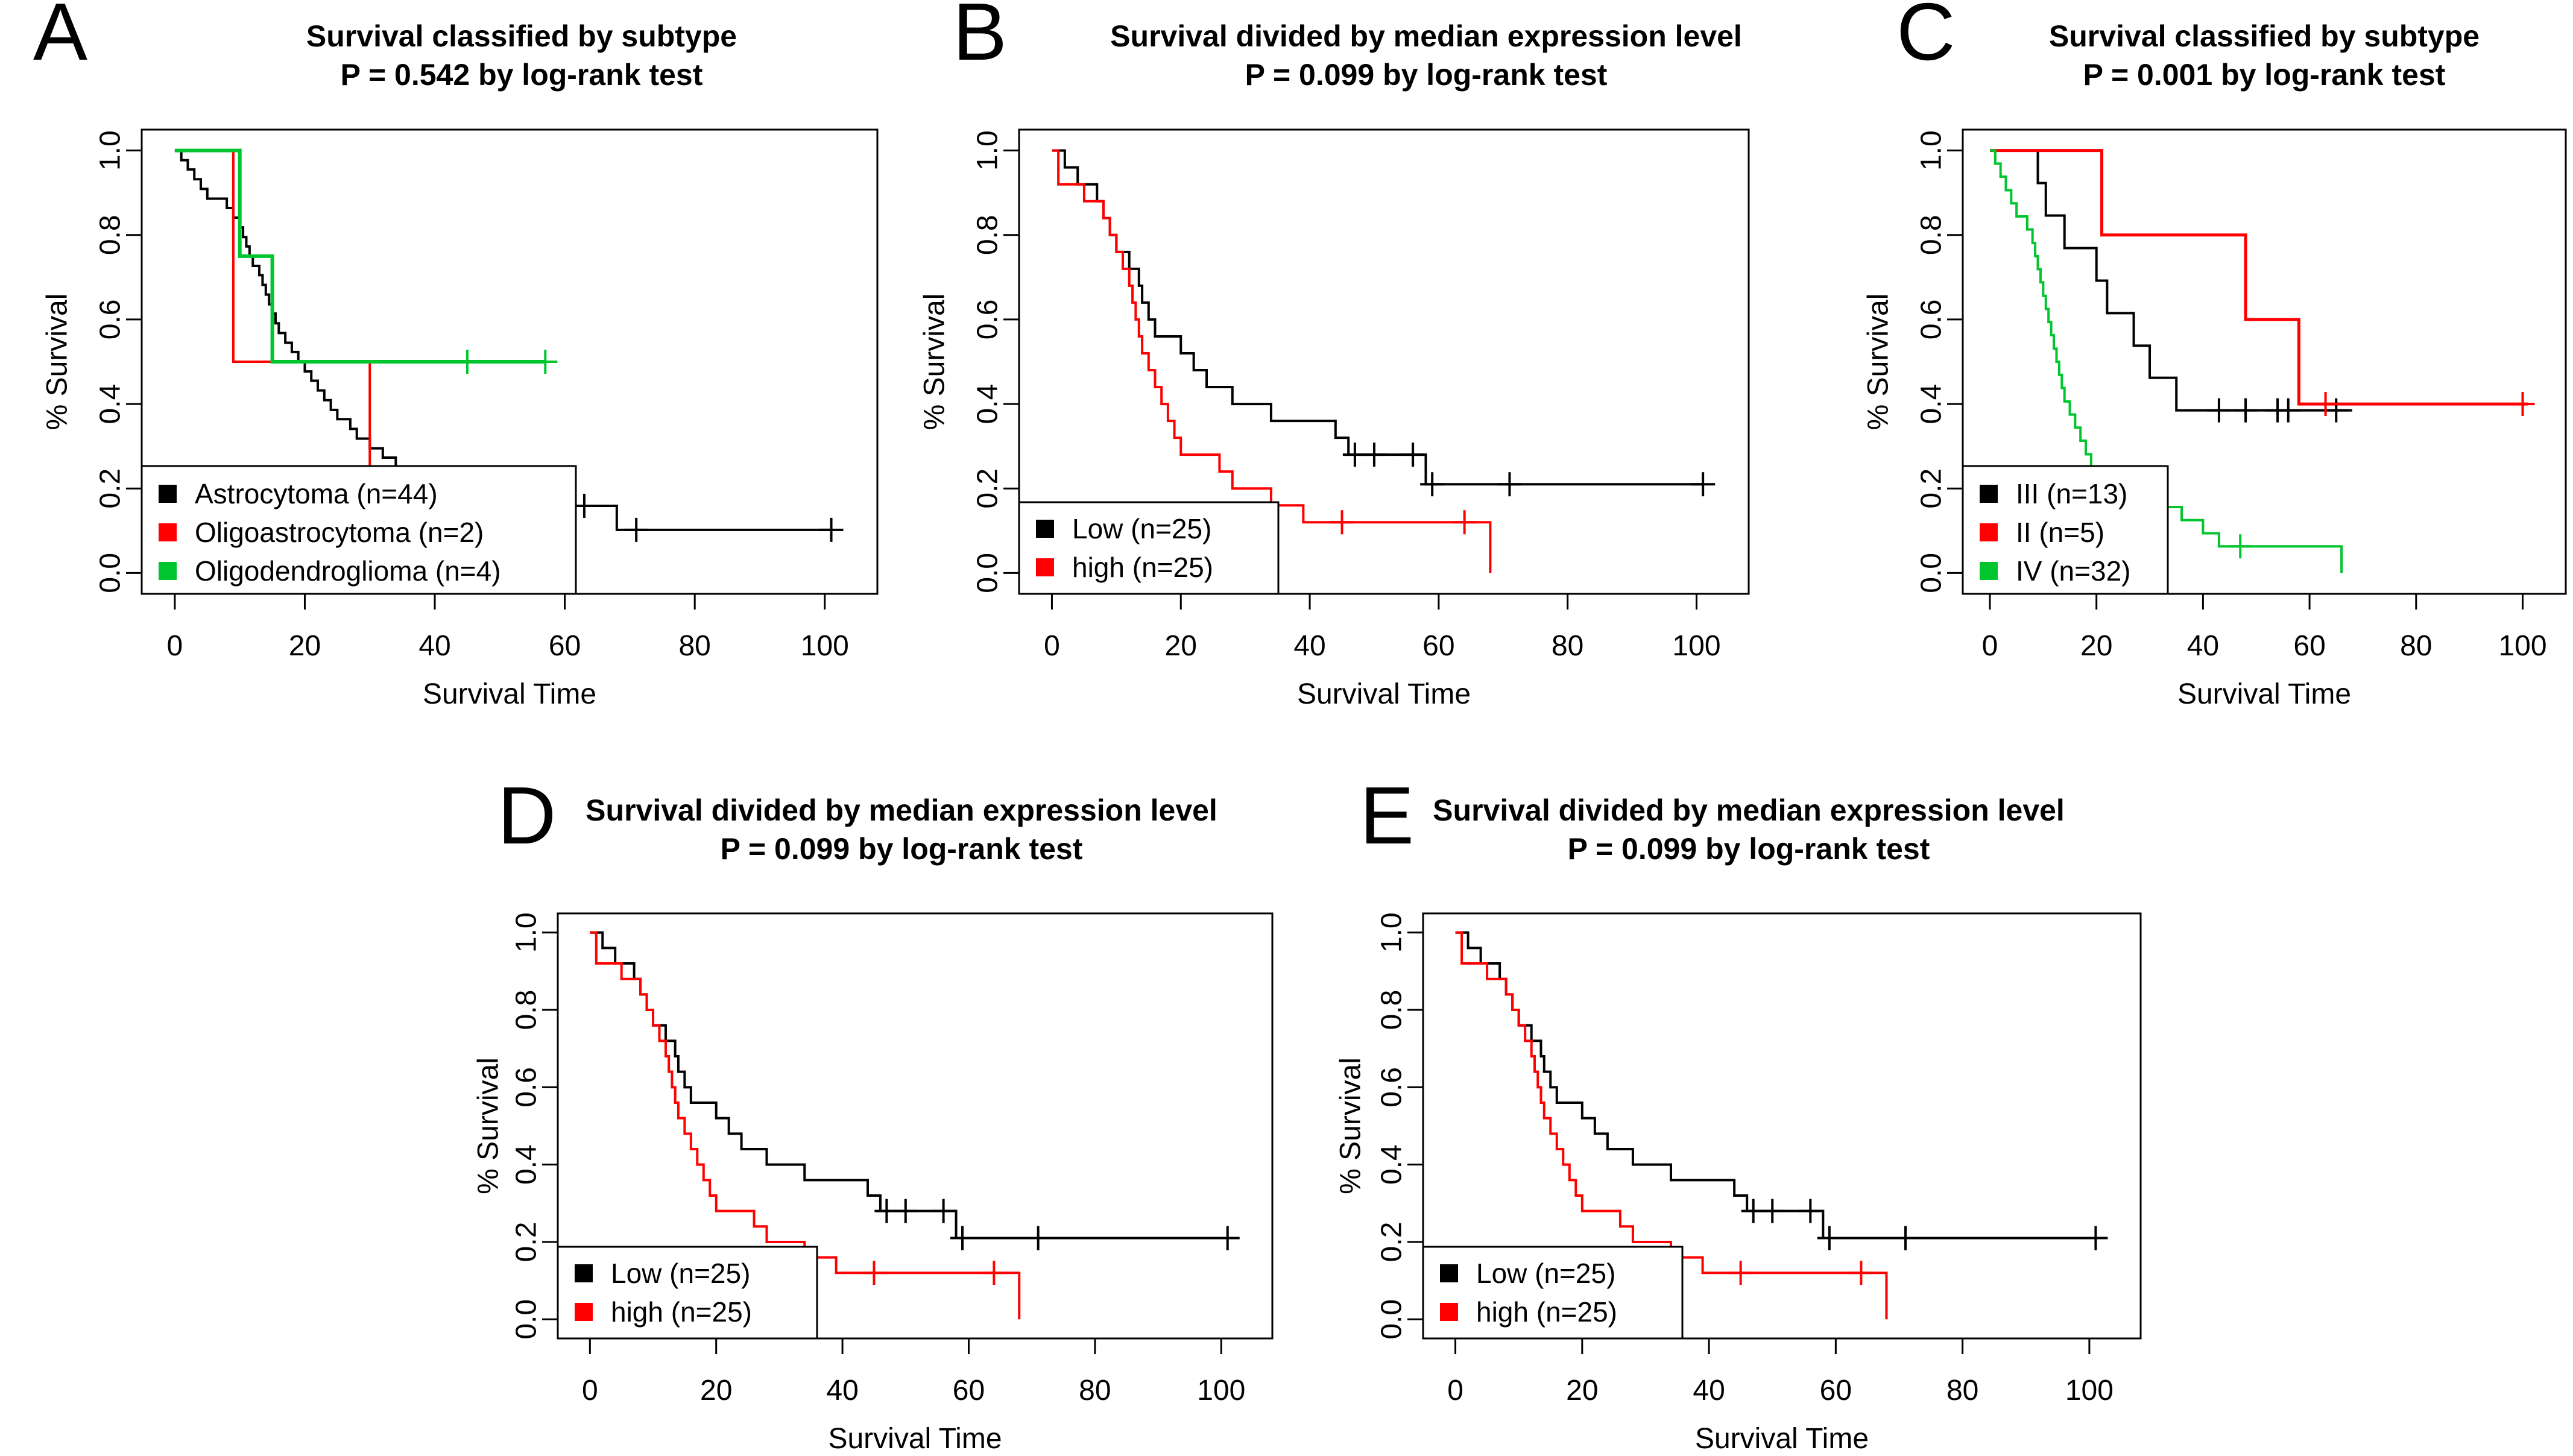 Image resolution: width=2573 pixels, height=1456 pixels. What do you see at coordinates (60, 39) in the screenshot?
I see `panel-letter-A: A` at bounding box center [60, 39].